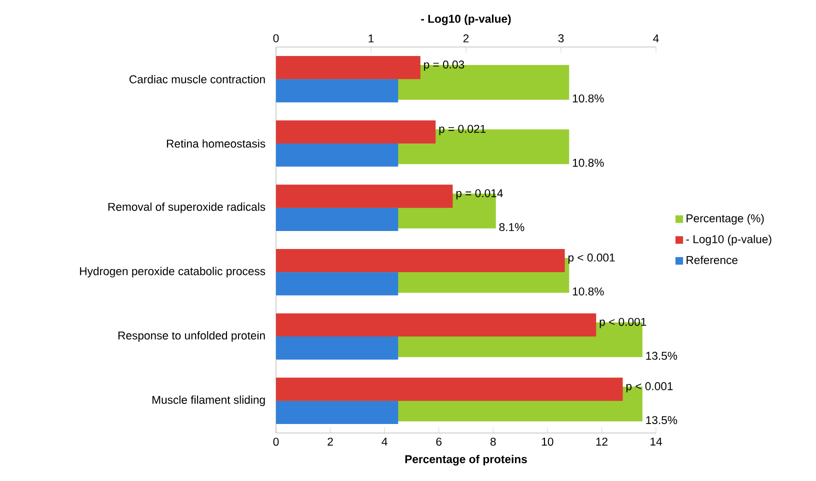 The height and width of the screenshot is (481, 816). Describe the element at coordinates (208, 401) in the screenshot. I see `y-tick-label: Muscle filament sliding` at that location.